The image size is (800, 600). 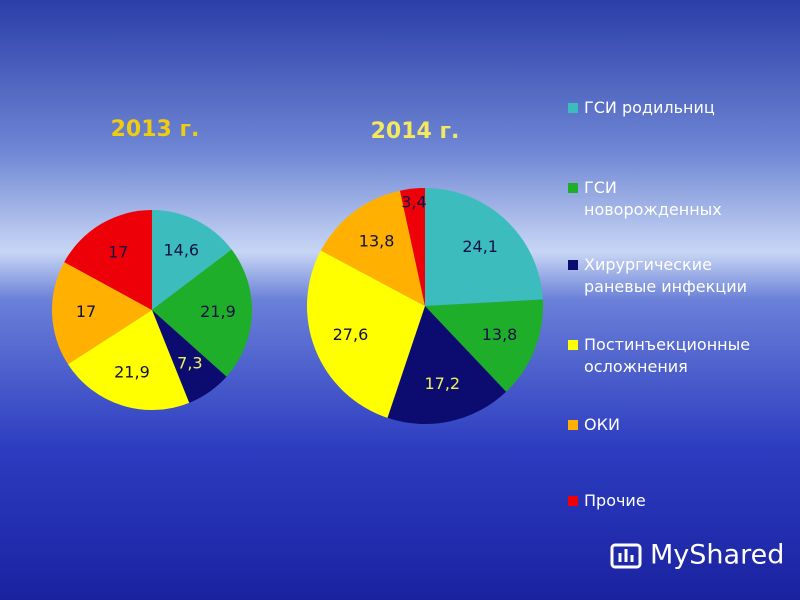 What do you see at coordinates (663, 425) in the screenshot?
I see `legend-item: ОКИ` at bounding box center [663, 425].